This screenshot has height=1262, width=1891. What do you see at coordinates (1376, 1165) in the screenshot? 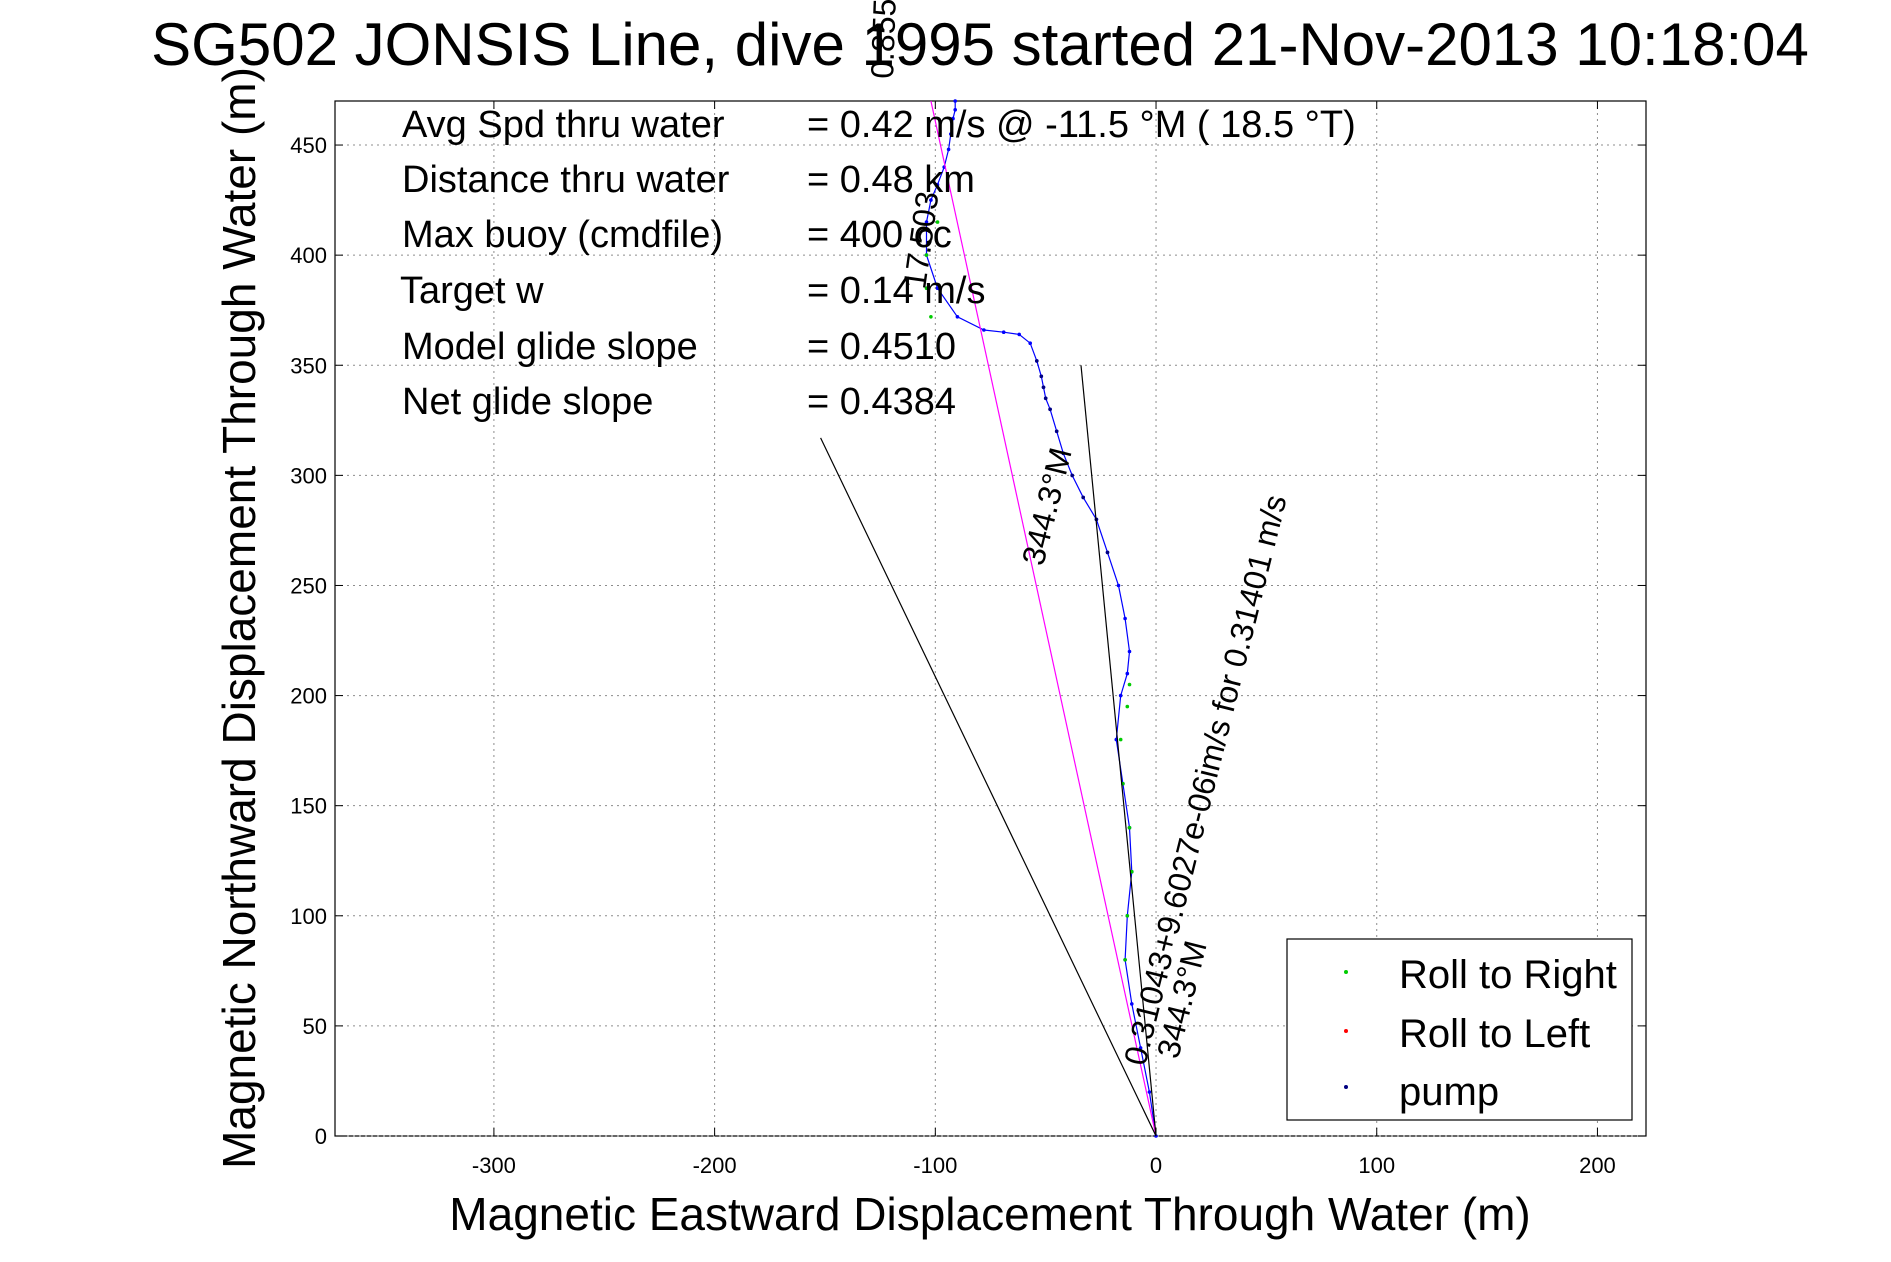
I see `x-tick-label: 100` at bounding box center [1376, 1165].